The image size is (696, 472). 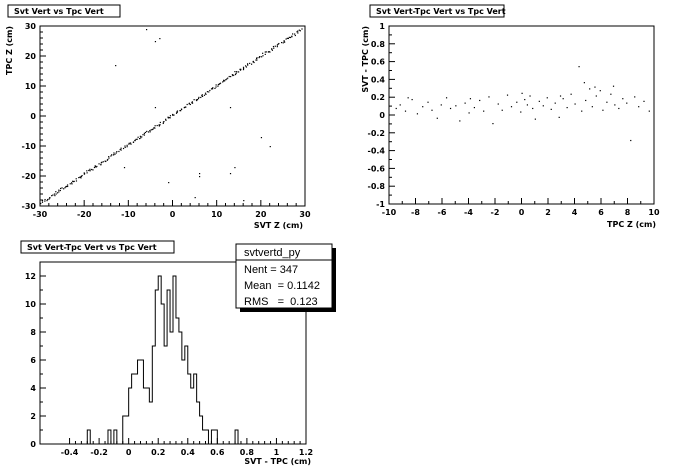 What do you see at coordinates (377, 151) in the screenshot?
I see `y-tick-label: -0.4` at bounding box center [377, 151].